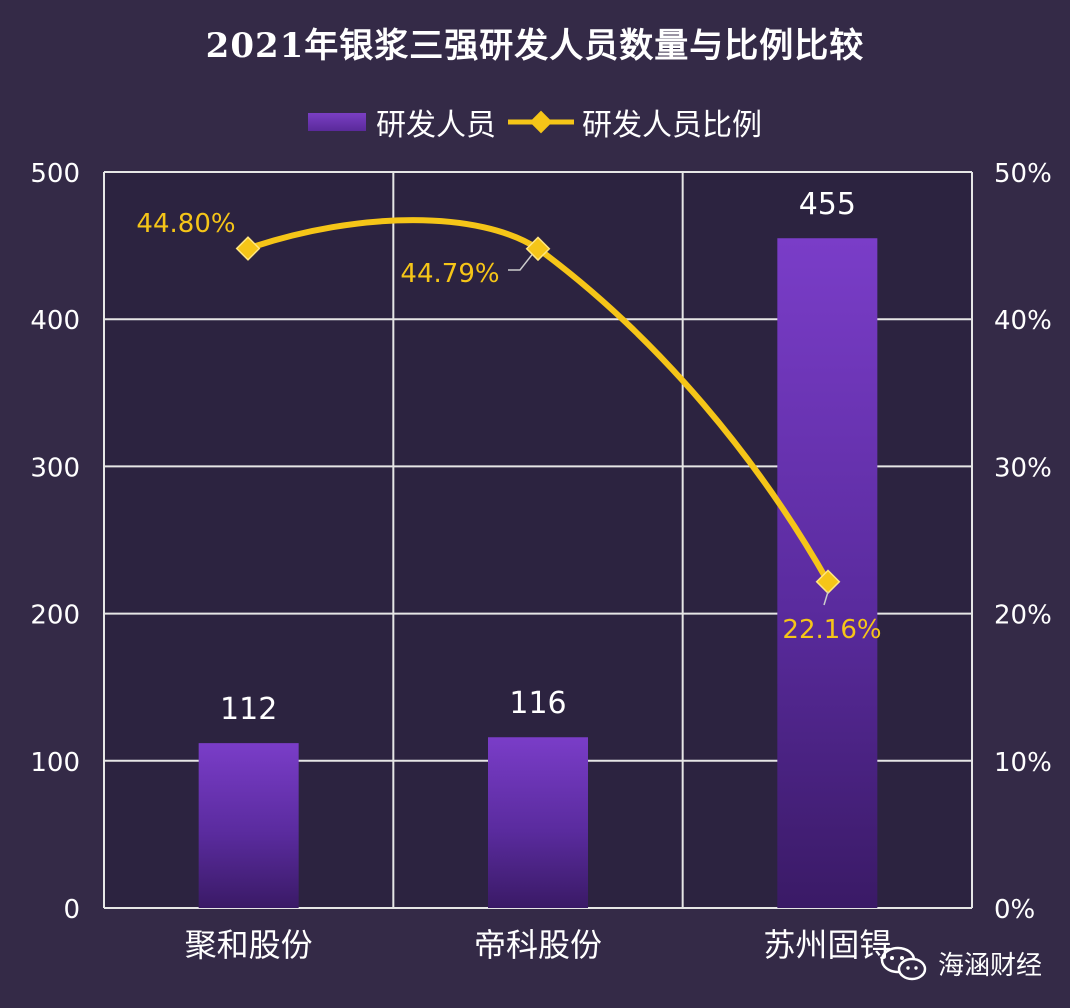 This screenshot has width=1070, height=1008. I want to click on y-left-tick-label: 100, so click(55, 763).